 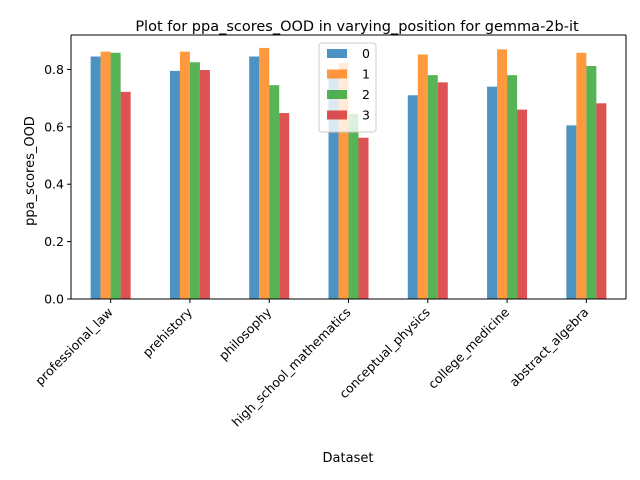 I want to click on legend-frame, so click(x=347, y=87).